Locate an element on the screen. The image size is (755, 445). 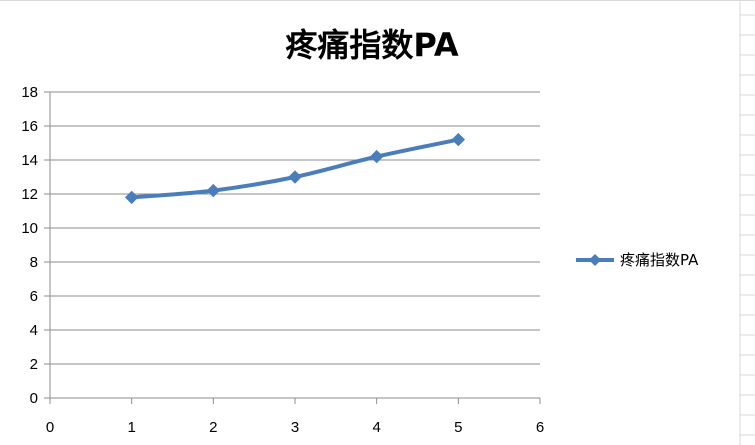
legend-marker is located at coordinates (595, 260).